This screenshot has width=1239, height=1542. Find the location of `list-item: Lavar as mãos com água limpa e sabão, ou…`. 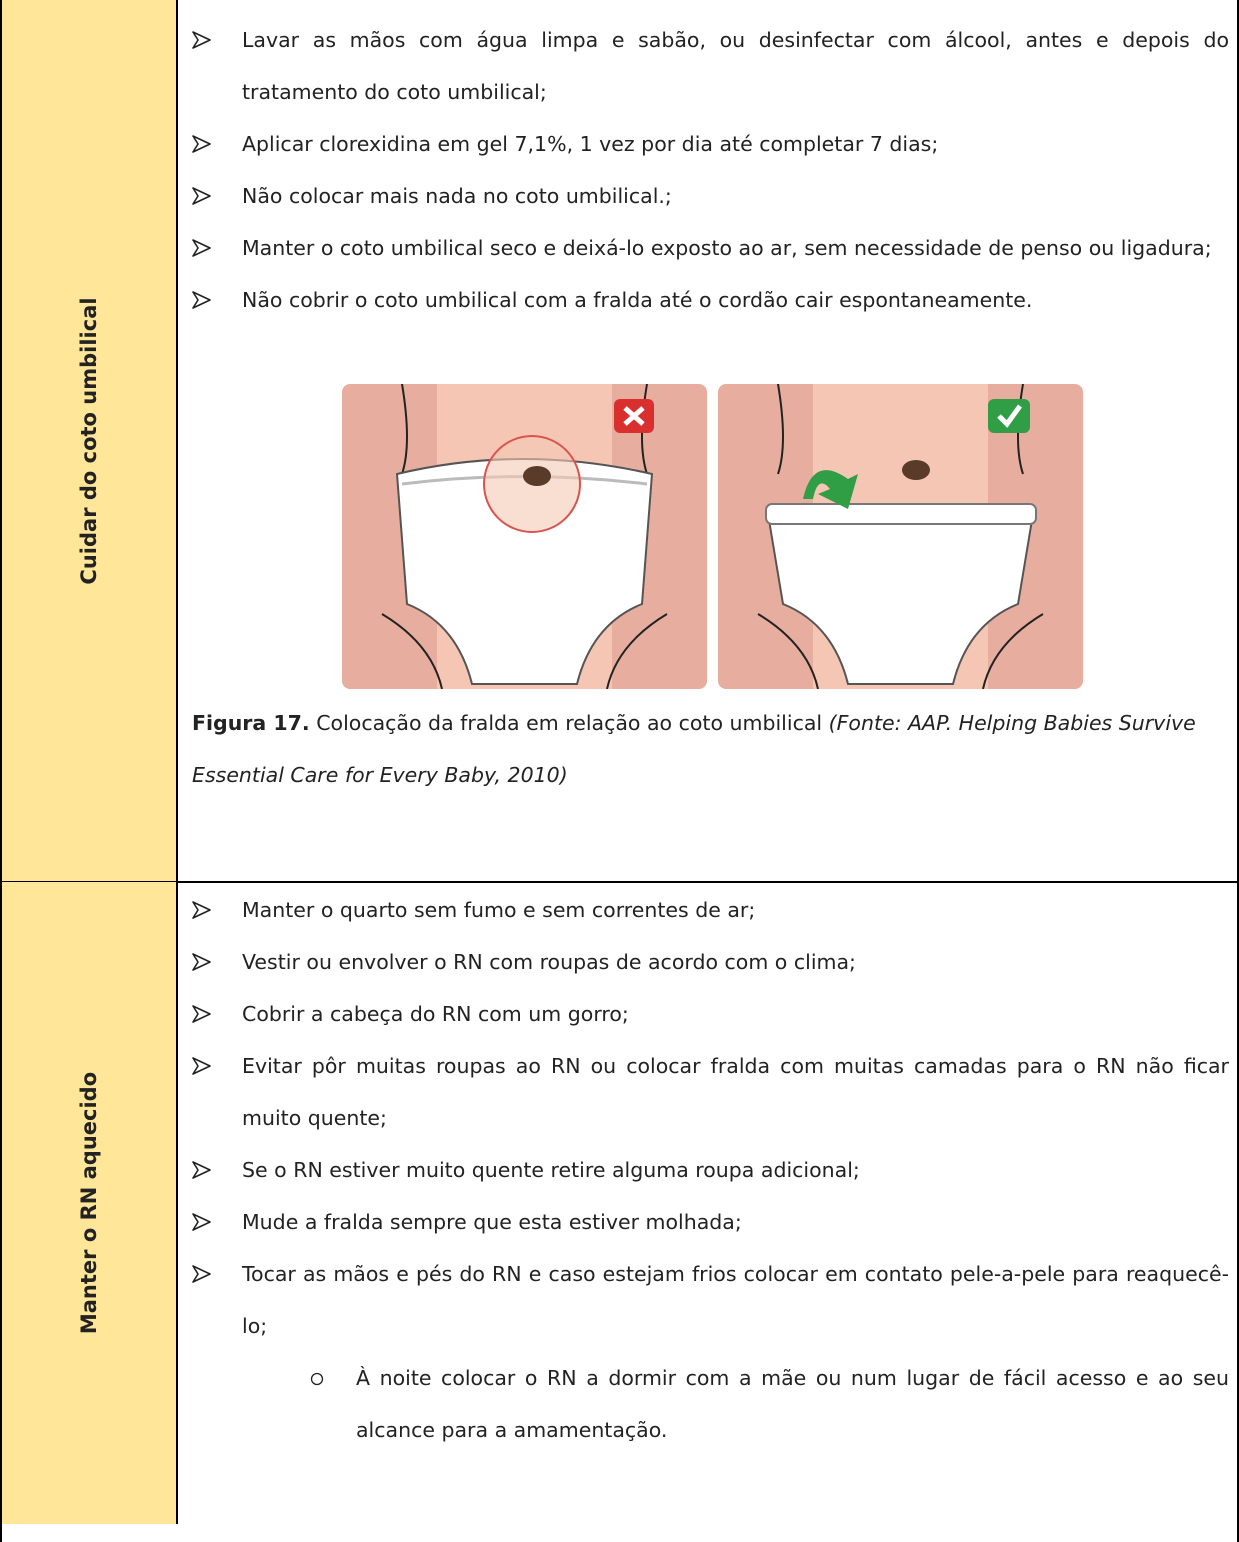

list-item: Lavar as mãos com água limpa e sabão, ou… is located at coordinates (710, 66).